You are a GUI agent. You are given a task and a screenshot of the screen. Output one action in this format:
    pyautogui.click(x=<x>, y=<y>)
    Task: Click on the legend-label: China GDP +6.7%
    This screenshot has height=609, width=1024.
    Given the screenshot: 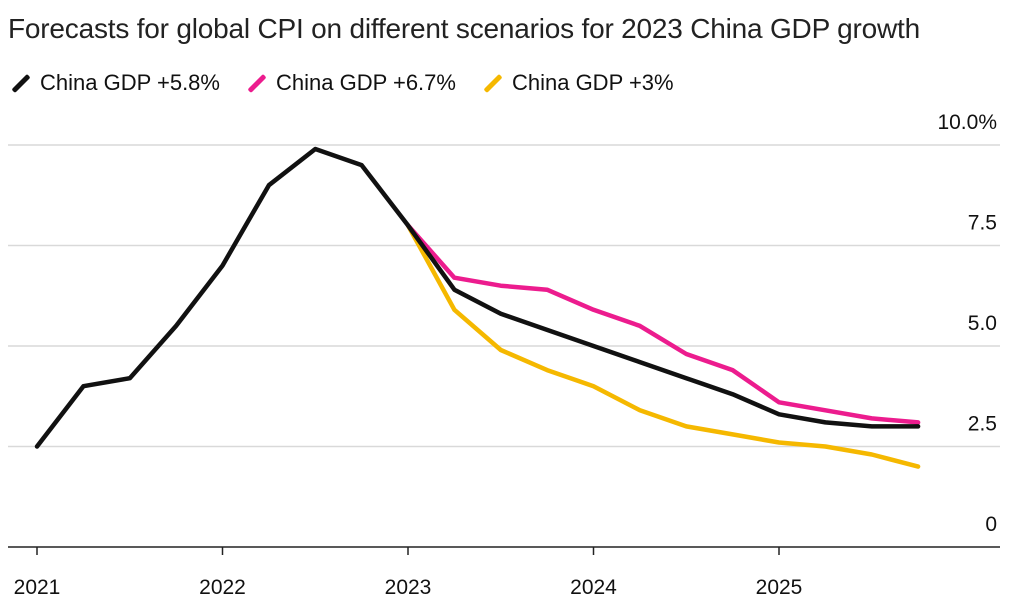 What is the action you would take?
    pyautogui.click(x=365, y=82)
    